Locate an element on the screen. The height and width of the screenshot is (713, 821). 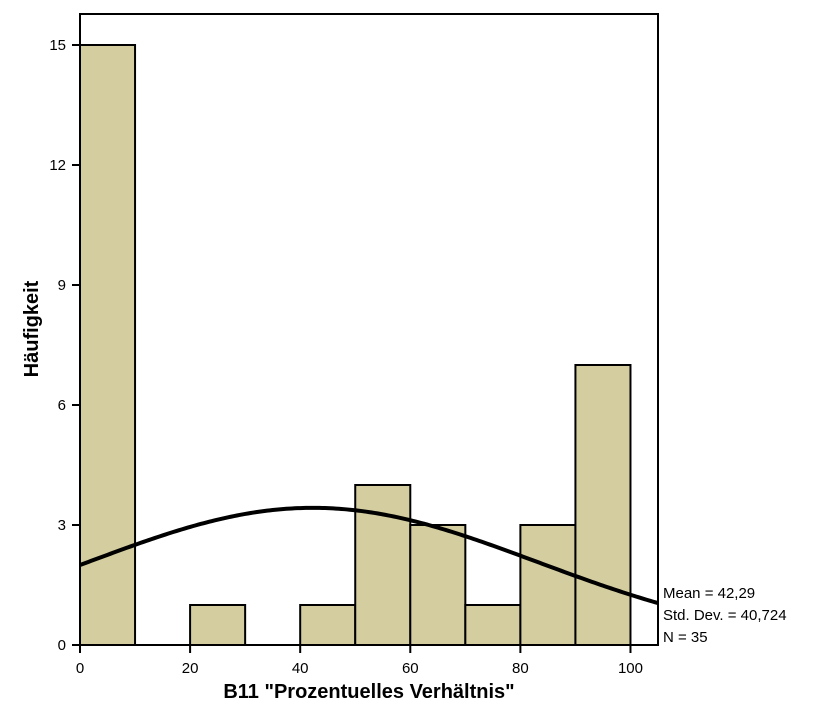
std-dev-label: Std. Dev. = 40,724 is located at coordinates (725, 615).